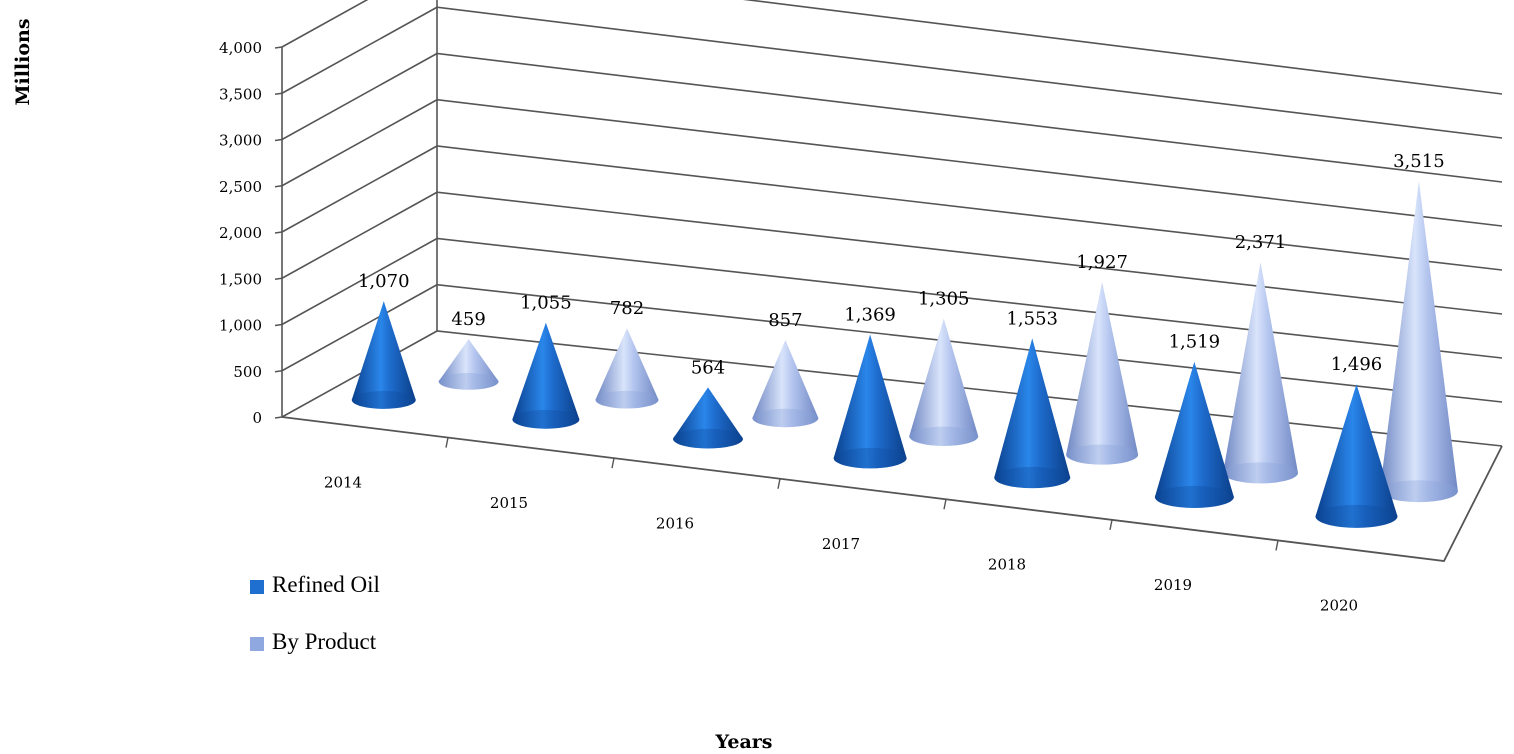 The image size is (1514, 754). Describe the element at coordinates (785, 320) in the screenshot. I see `data-label-by-product: 857` at that location.